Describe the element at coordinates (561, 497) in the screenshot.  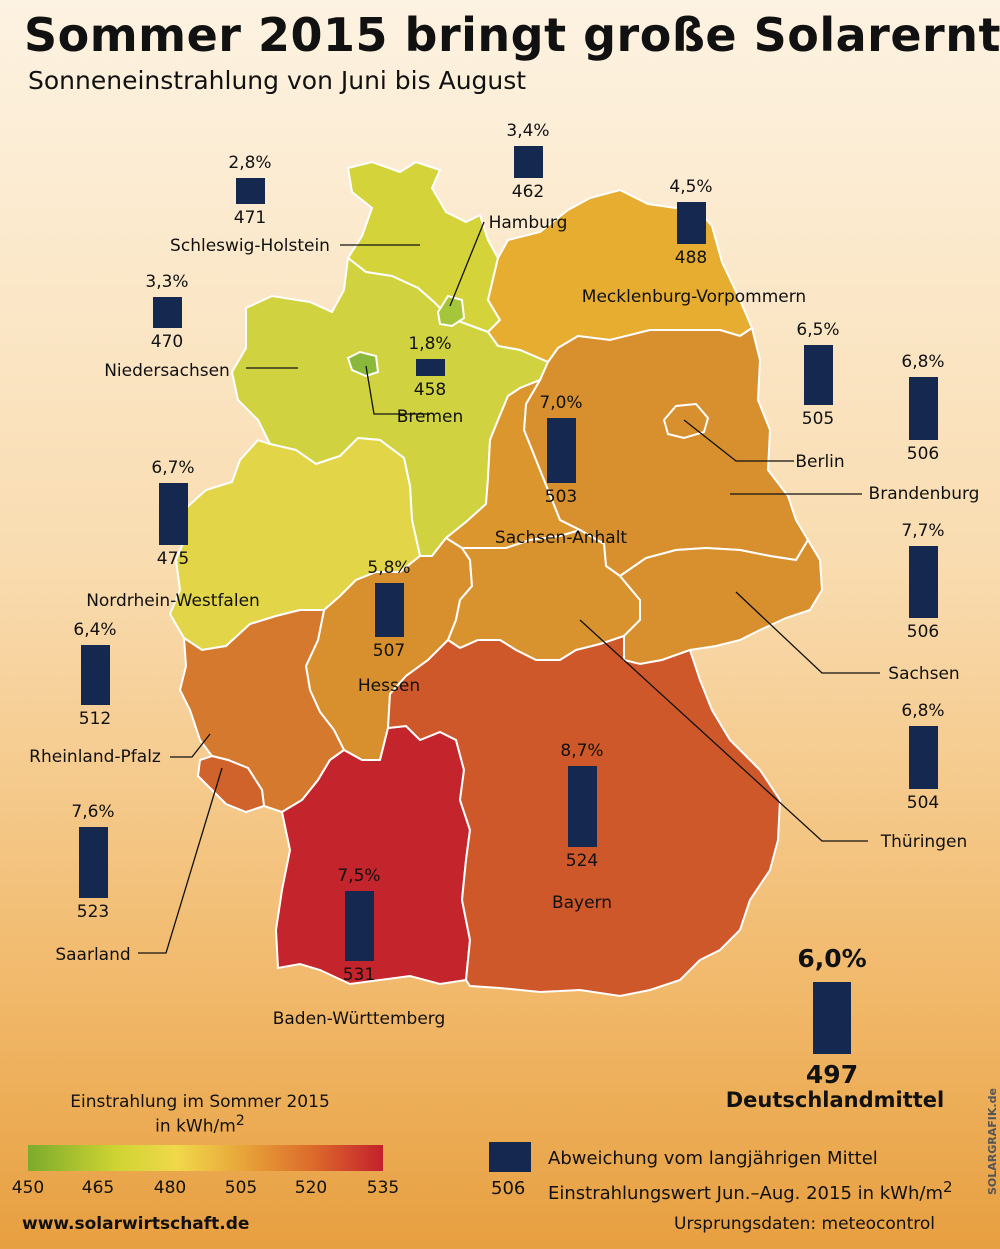
I see `value-label-st: 503` at that location.